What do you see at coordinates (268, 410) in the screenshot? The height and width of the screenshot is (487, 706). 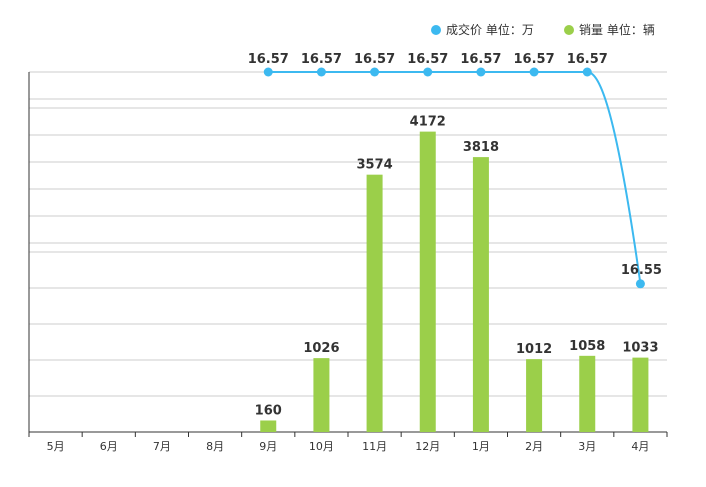 I see `bar-data-label: 160` at bounding box center [268, 410].